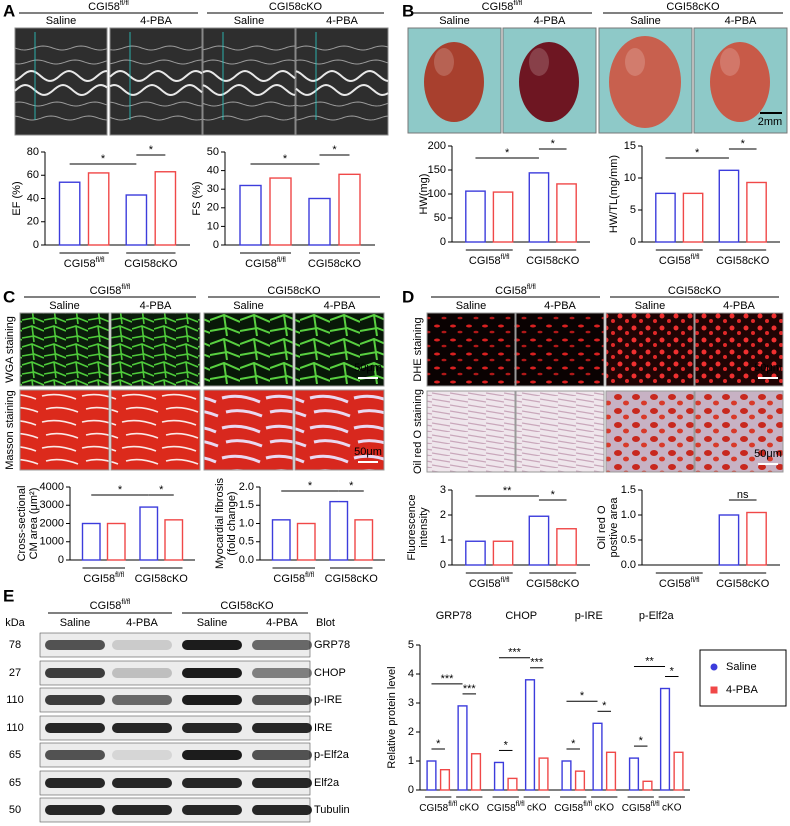 The height and width of the screenshot is (826, 790). Describe the element at coordinates (770, 122) in the screenshot. I see `scale-label: 2mm` at that location.